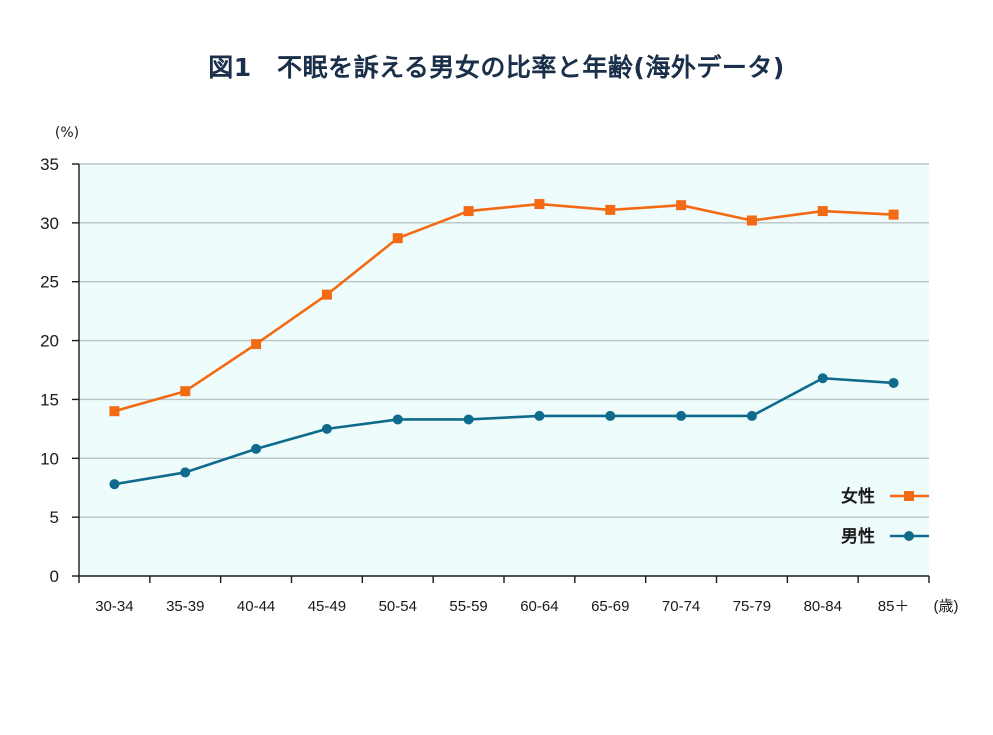 This screenshot has width=993, height=735. Describe the element at coordinates (946, 606) in the screenshot. I see `x-axis-unit-label: (歳)` at that location.